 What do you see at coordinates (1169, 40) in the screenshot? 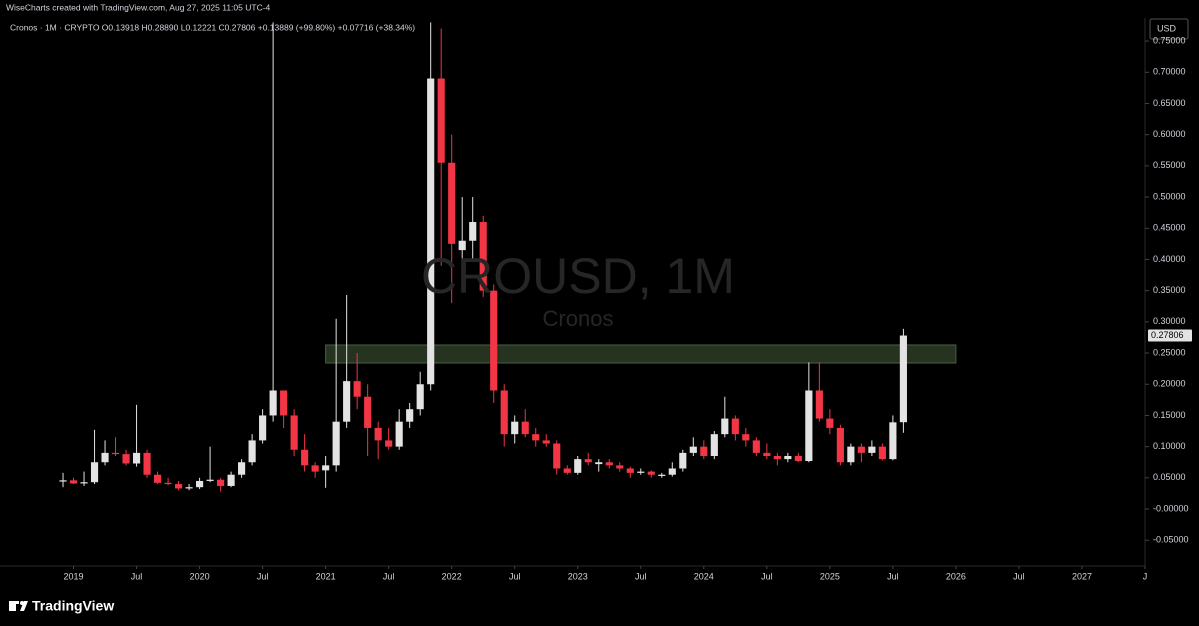
I see `y-tick-label: 0.75000` at bounding box center [1169, 40].